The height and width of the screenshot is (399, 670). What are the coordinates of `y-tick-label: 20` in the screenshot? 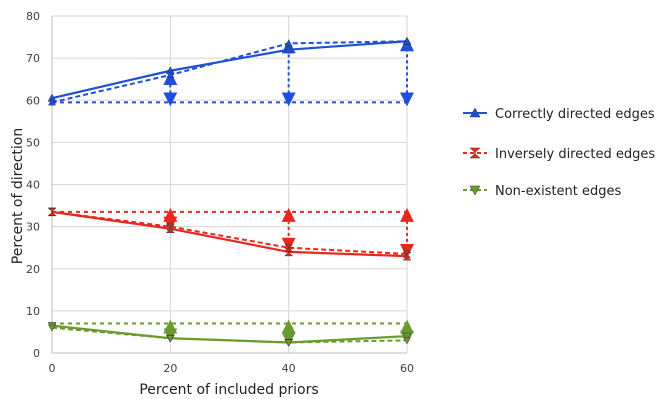 It's located at (33, 269).